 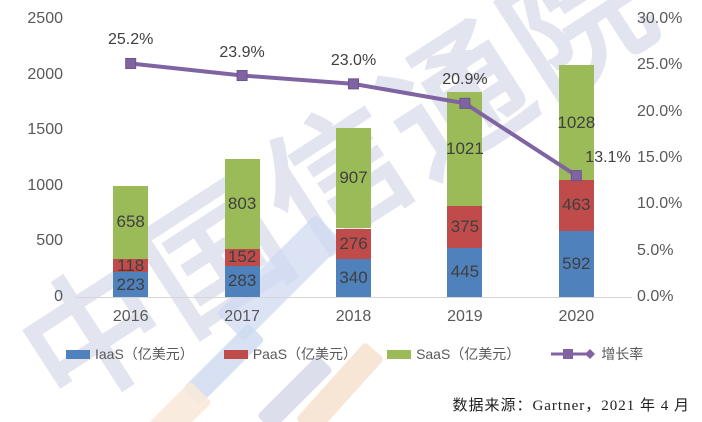 What do you see at coordinates (660, 204) in the screenshot?
I see `right-axis-tick-label: 10.0%` at bounding box center [660, 204].